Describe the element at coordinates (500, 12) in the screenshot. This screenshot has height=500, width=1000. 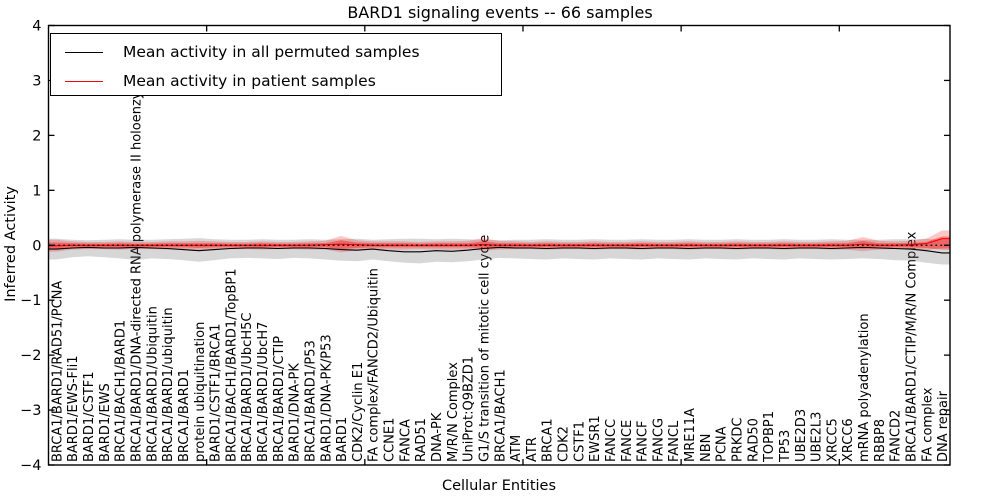
I see `chart-title: BARD1 signaling events -- 66 samples` at that location.